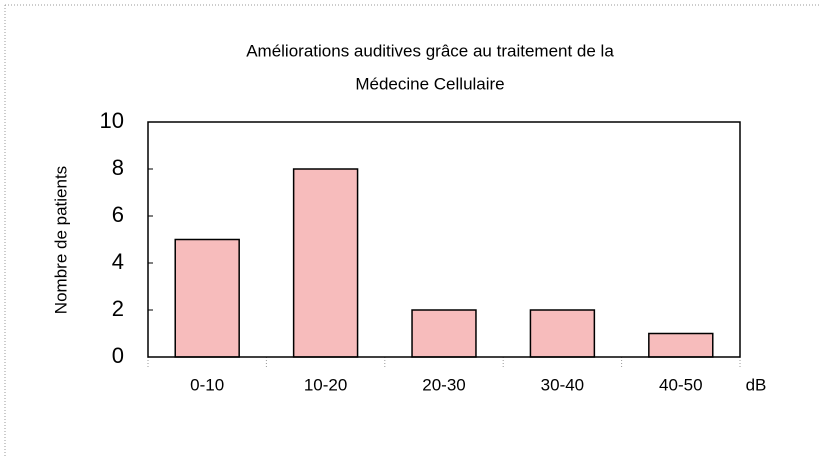 This screenshot has width=819, height=456. I want to click on x-axis-label: dB, so click(756, 384).